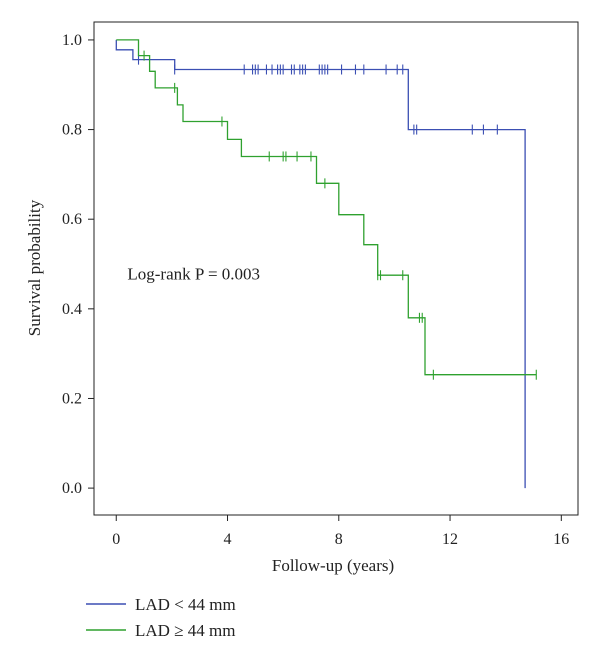 The width and height of the screenshot is (600, 655). I want to click on y-axis-title: Survival probability, so click(34, 267).